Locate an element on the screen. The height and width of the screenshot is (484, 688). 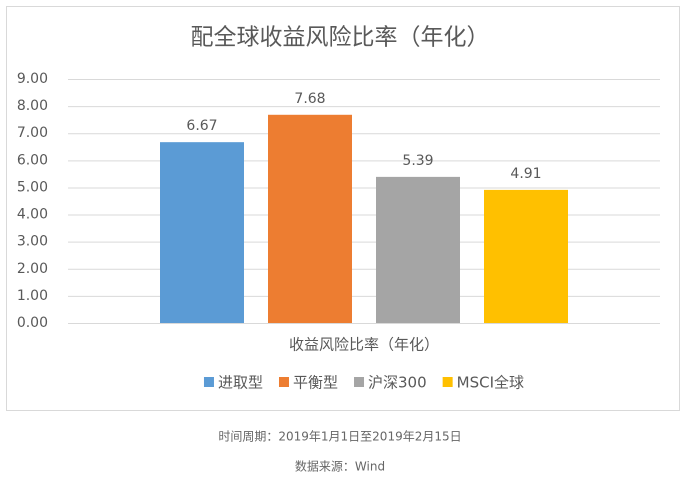
y-tick-label: 8.00 is located at coordinates (32, 106).